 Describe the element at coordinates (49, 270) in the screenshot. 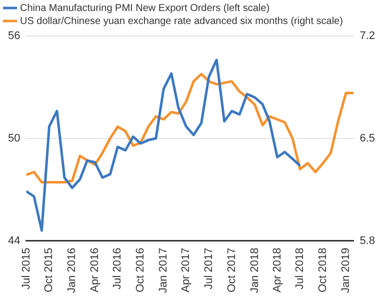

I see `x-tick-label: Oct 2015` at that location.